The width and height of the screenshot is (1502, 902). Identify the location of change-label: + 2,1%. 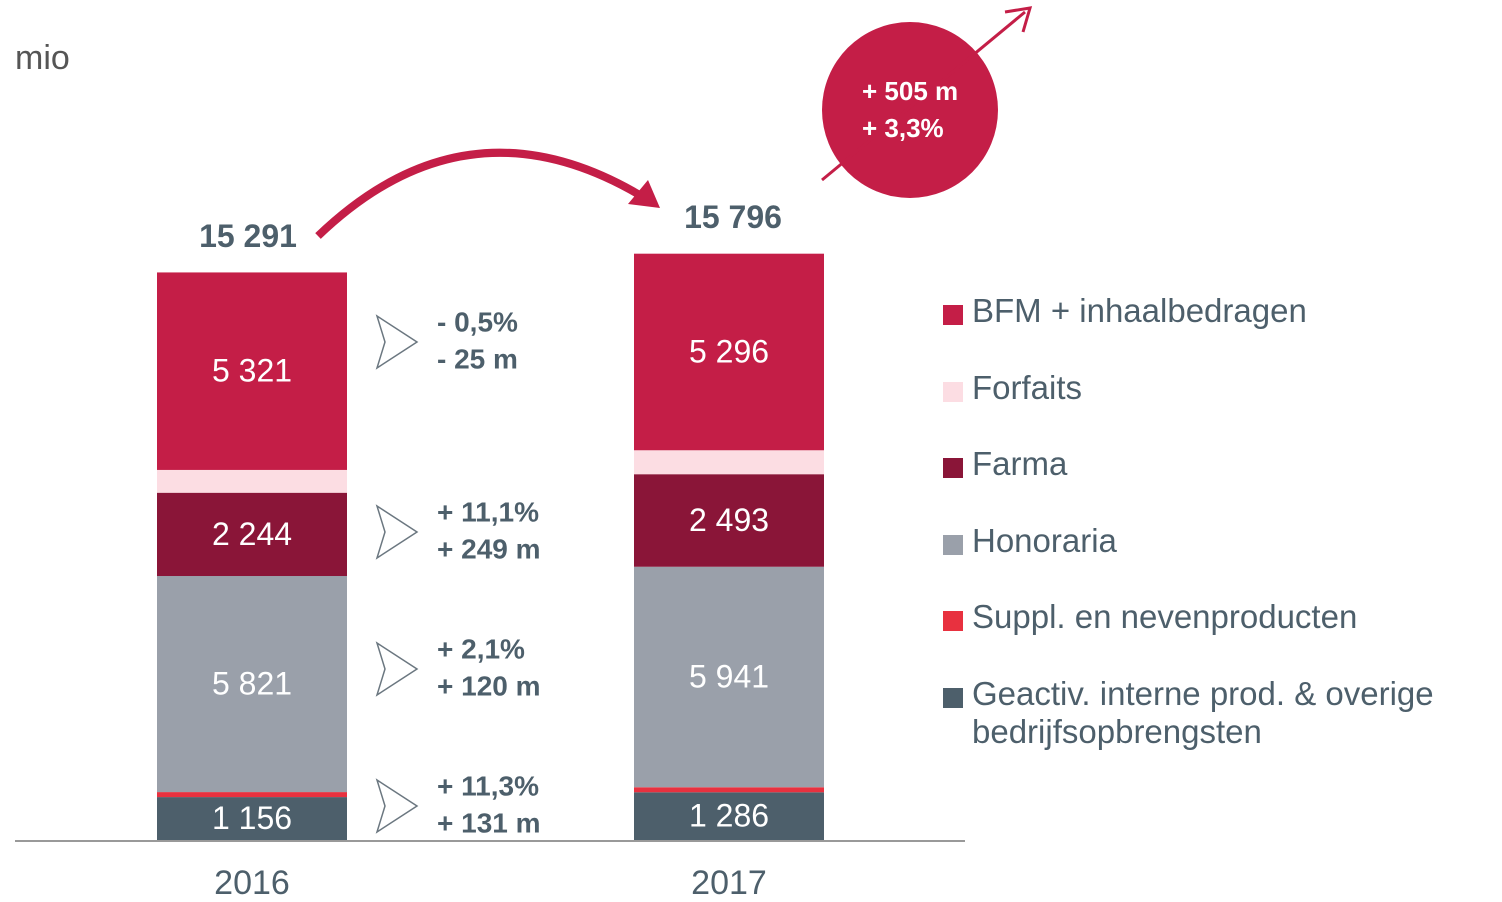
(481, 648).